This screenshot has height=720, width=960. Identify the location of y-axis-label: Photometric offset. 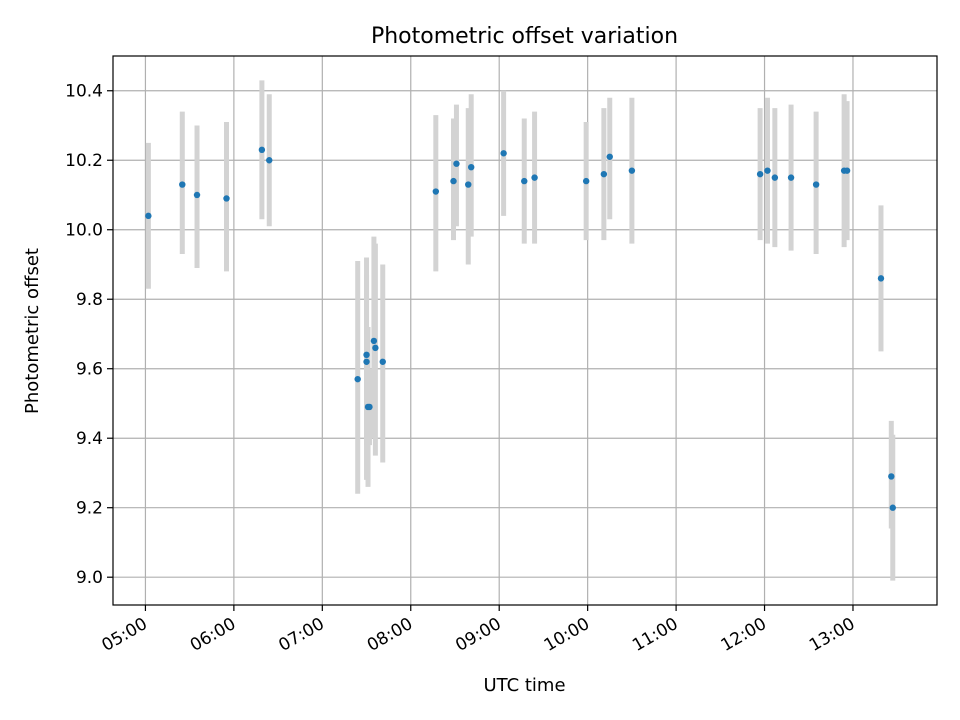
(32, 331).